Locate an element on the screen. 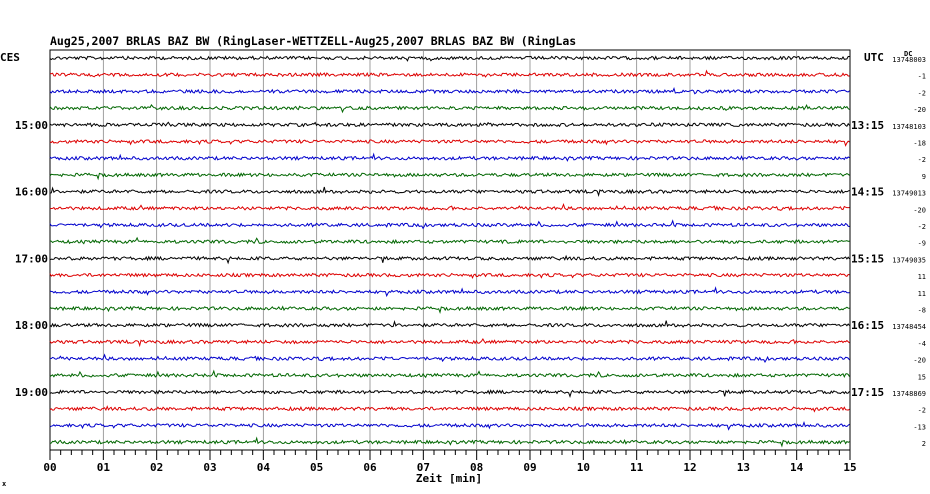 The width and height of the screenshot is (930, 494). trace-value-label: 13748454 is located at coordinates (909, 327).